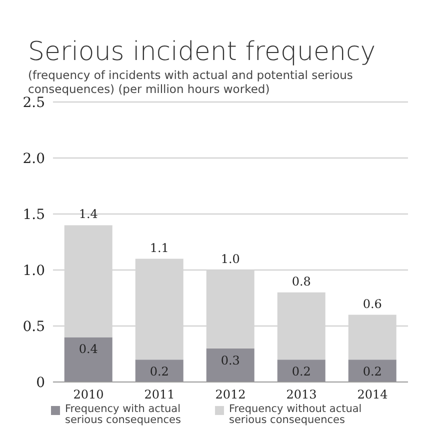 The height and width of the screenshot is (437, 436). What do you see at coordinates (33, 158) in the screenshot?
I see `y-tick-label: 2.0` at bounding box center [33, 158].